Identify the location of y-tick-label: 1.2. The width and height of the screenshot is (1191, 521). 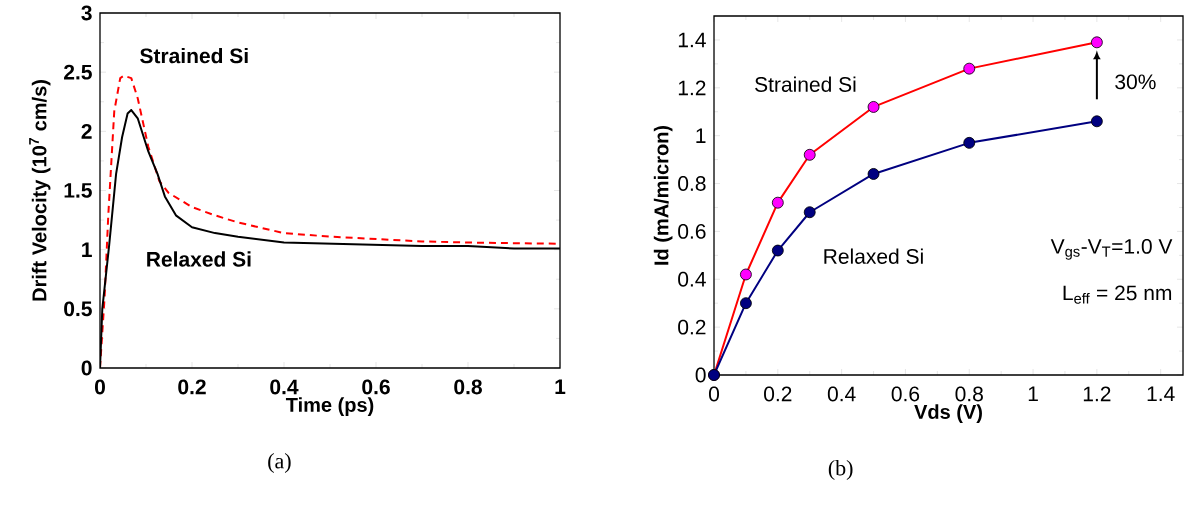
(692, 88).